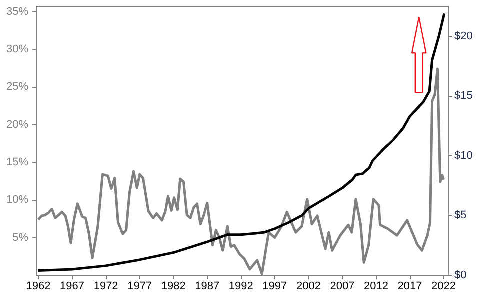 The image size is (478, 295). Describe the element at coordinates (17, 200) in the screenshot. I see `y-tick-label: 10%` at that location.